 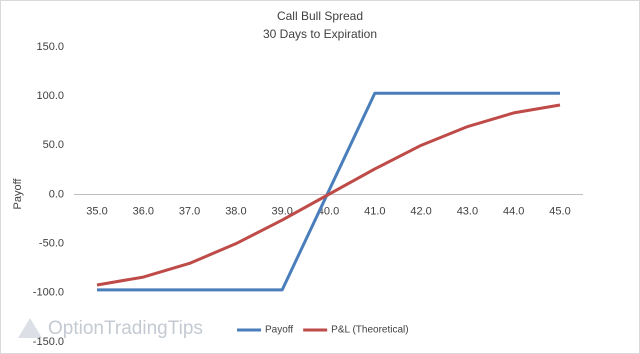 What do you see at coordinates (18, 194) in the screenshot?
I see `y-axis-label: Payoff` at bounding box center [18, 194].